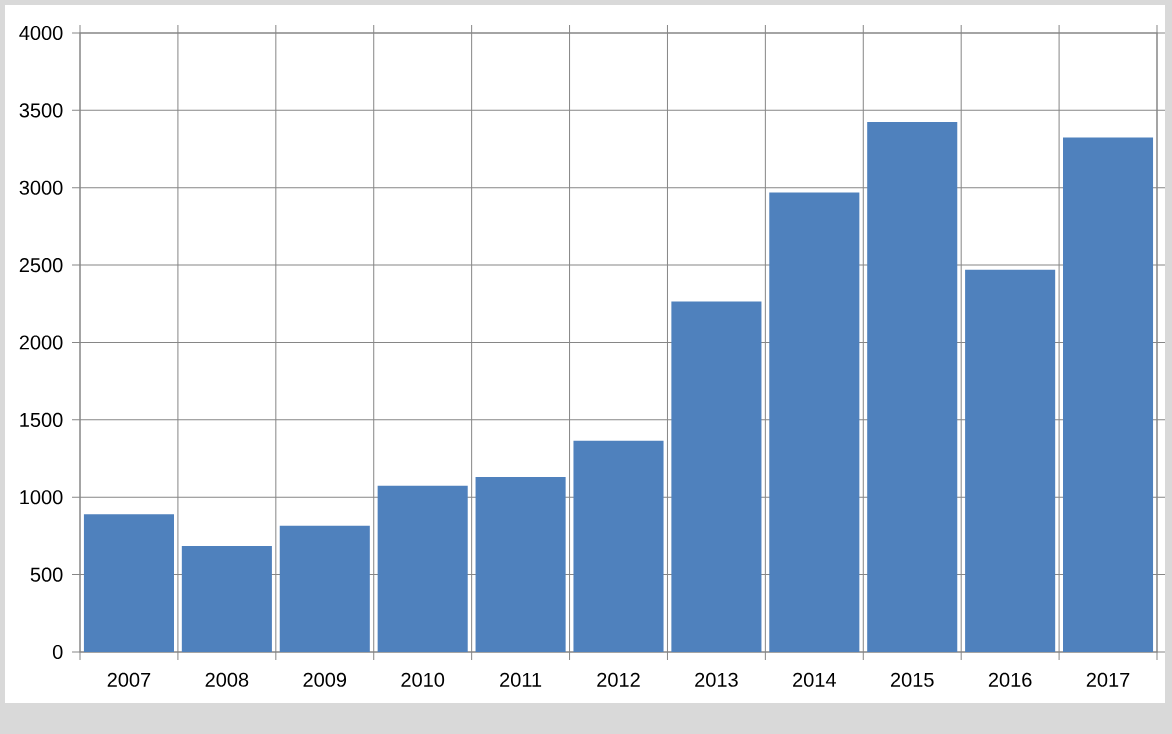 The height and width of the screenshot is (734, 1172). Describe the element at coordinates (423, 679) in the screenshot. I see `x-tick-label: 2010` at that location.